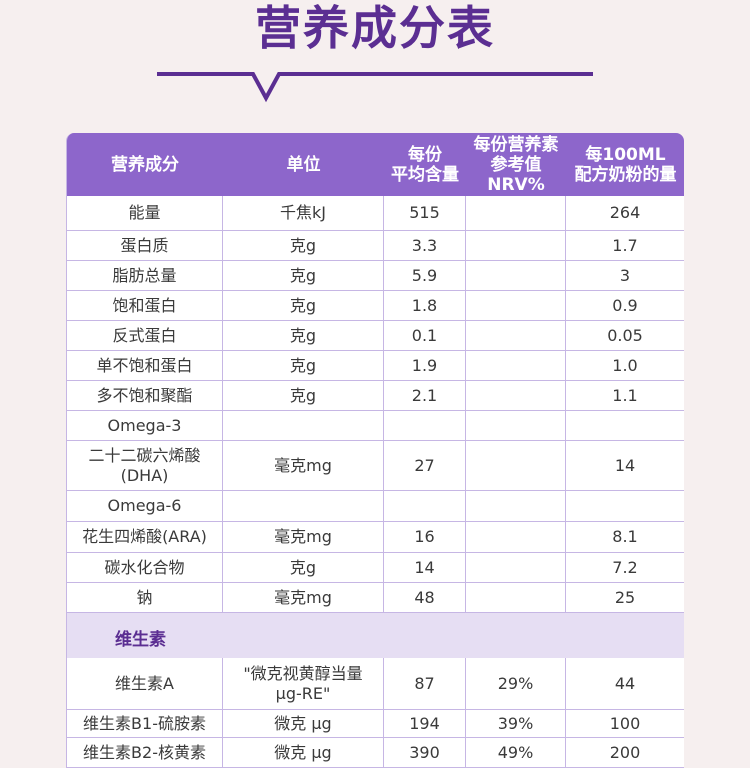  Describe the element at coordinates (144, 335) in the screenshot. I see `cell-text: 反式蛋白` at that location.